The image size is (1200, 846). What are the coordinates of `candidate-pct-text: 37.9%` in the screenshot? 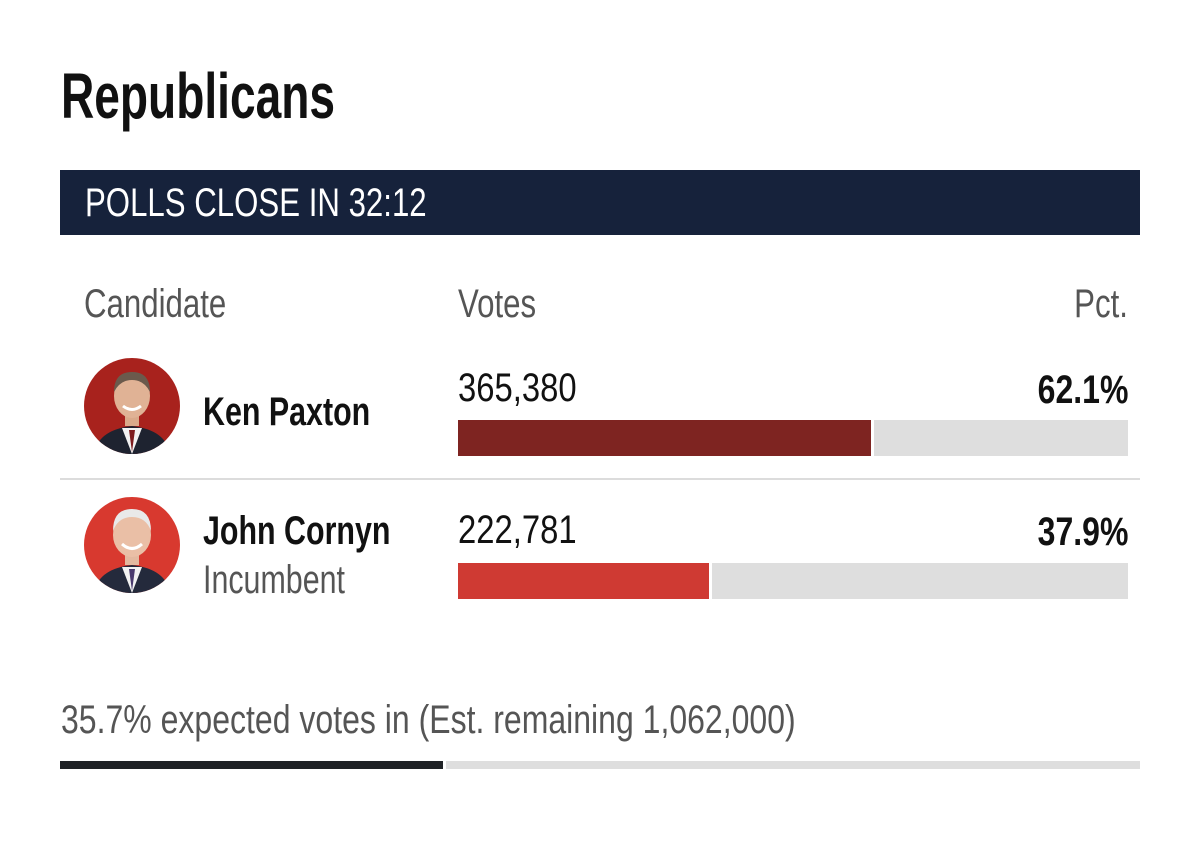 It's located at (1082, 532).